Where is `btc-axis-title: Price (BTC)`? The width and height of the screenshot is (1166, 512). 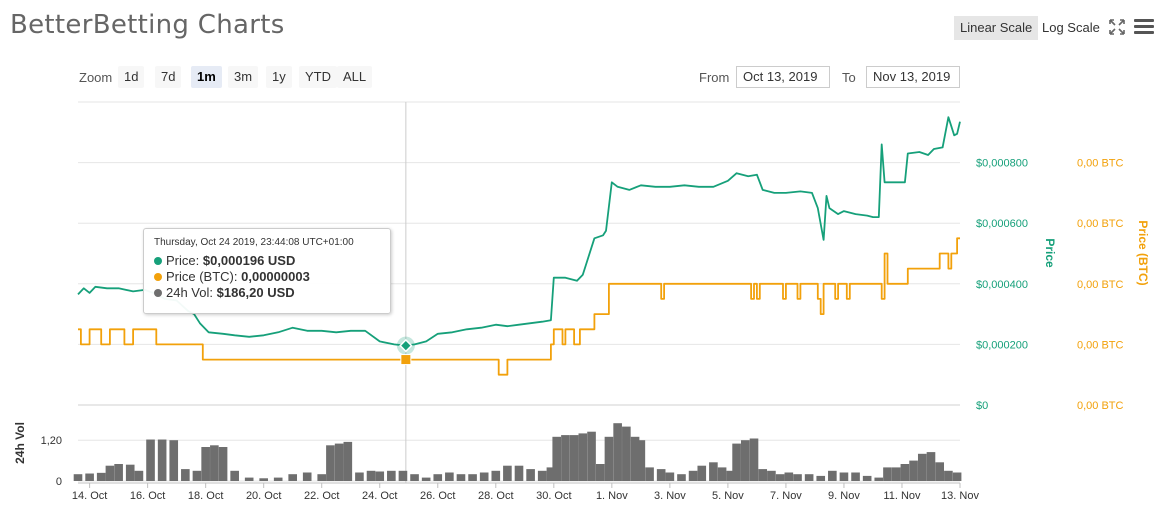 btc-axis-title: Price (BTC) is located at coordinates (1143, 252).